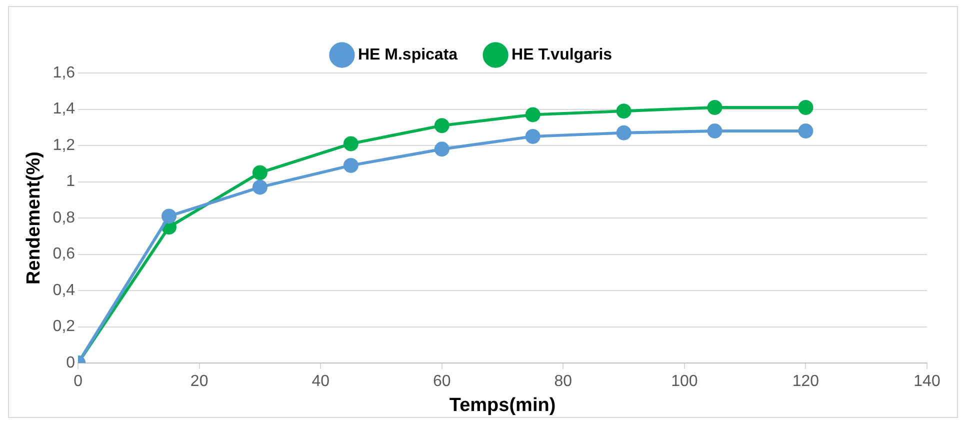 The height and width of the screenshot is (423, 963). Describe the element at coordinates (321, 381) in the screenshot. I see `x-tick-label: 40` at that location.